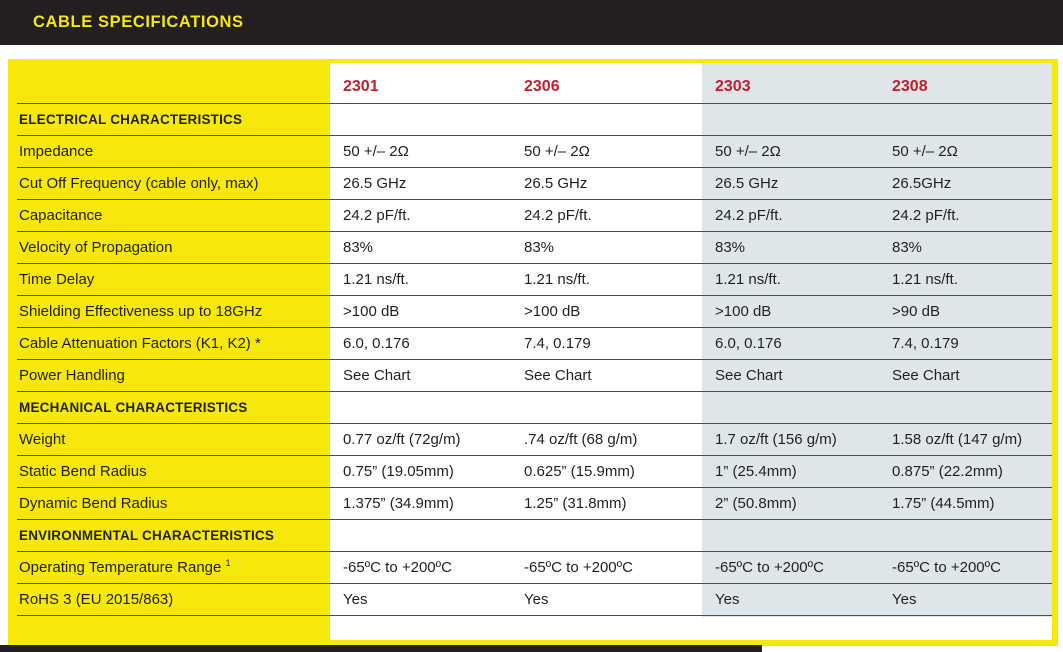 Image resolution: width=1063 pixels, height=652 pixels. I want to click on row-label: Shielding Effectiveness up to 18GHz, so click(173, 311).